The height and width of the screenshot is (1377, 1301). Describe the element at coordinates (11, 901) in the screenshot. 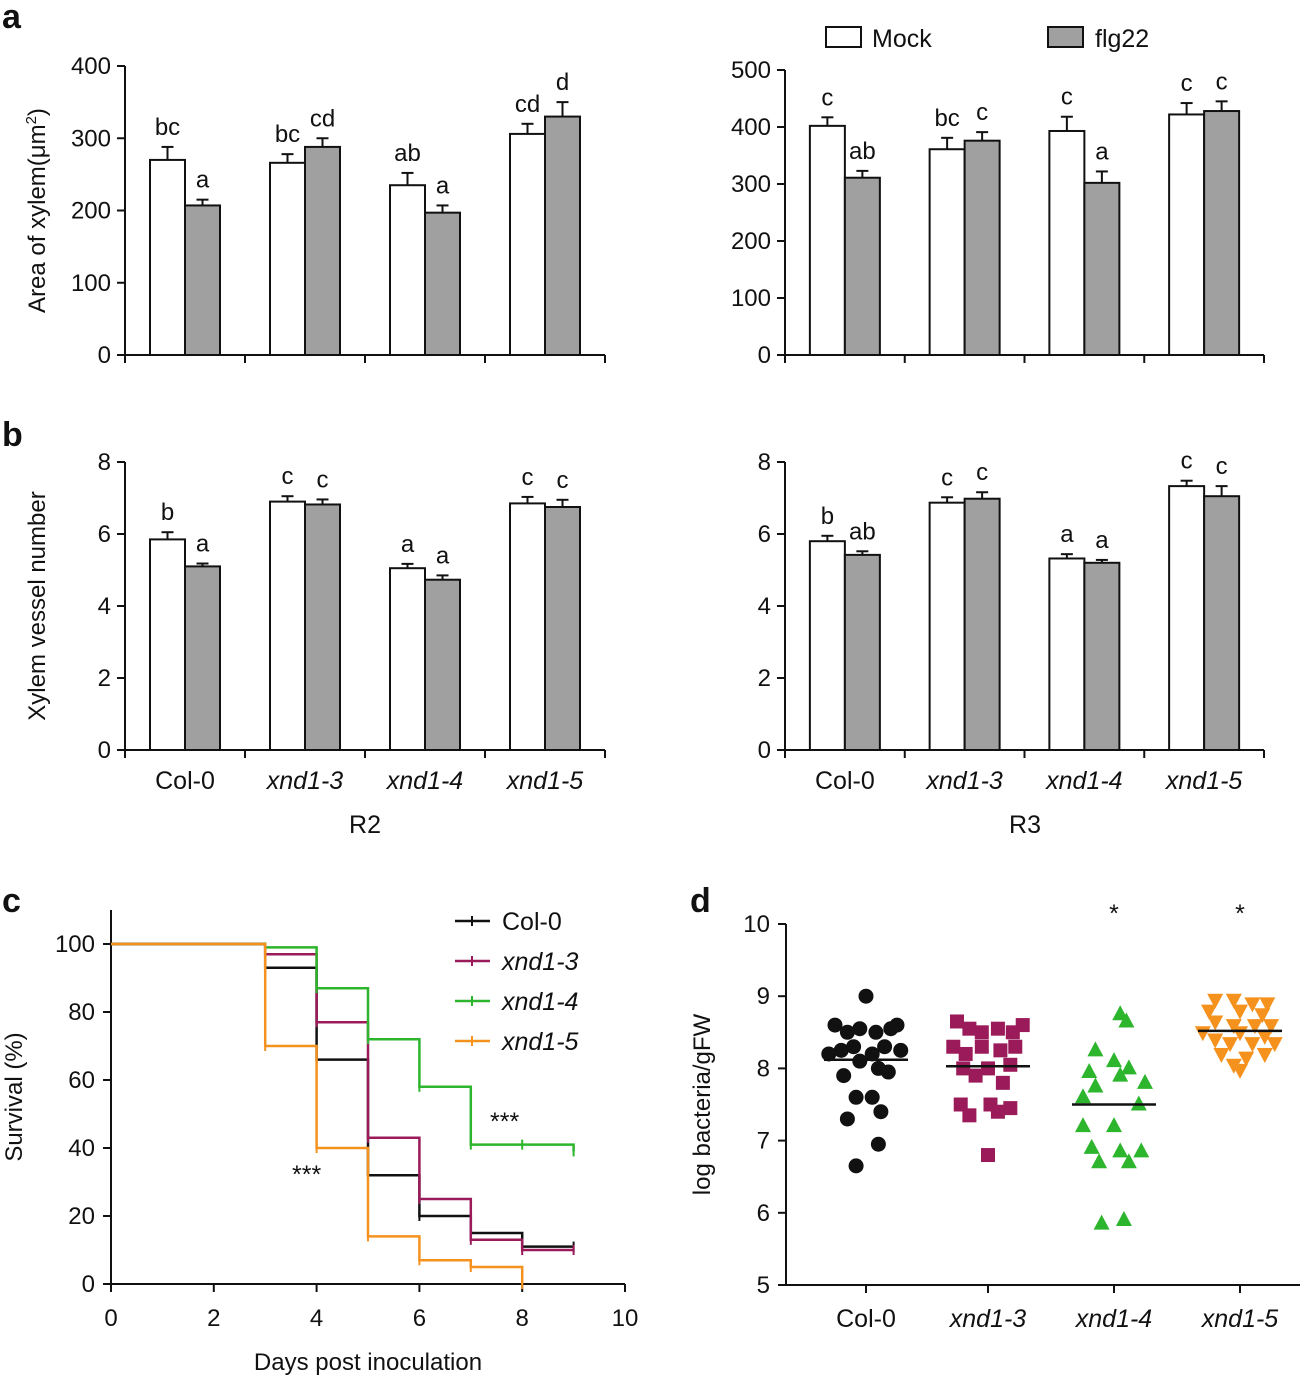

I see `panel-letter-c: c` at that location.